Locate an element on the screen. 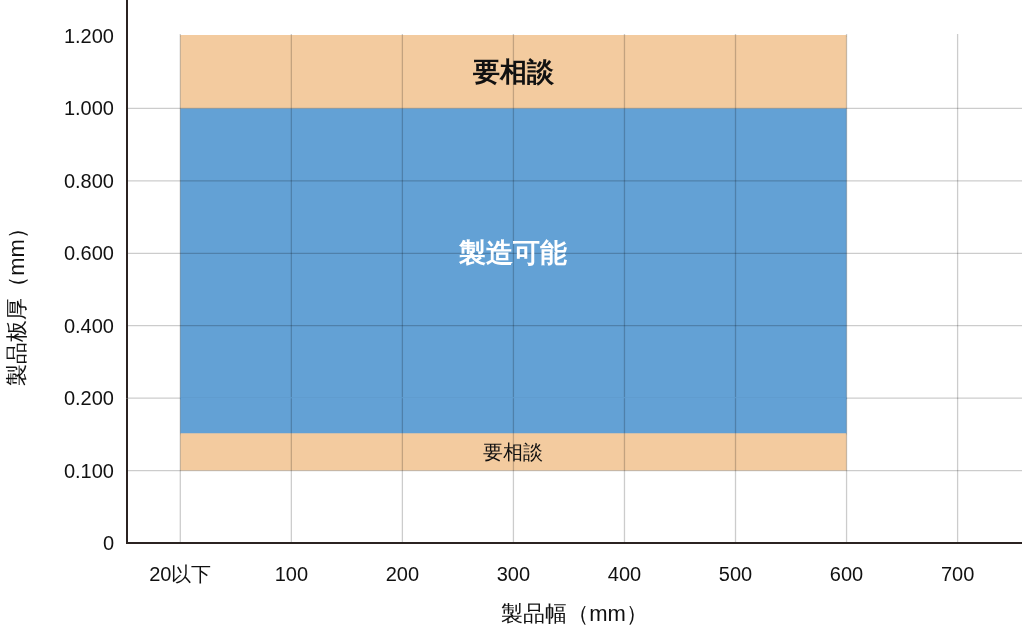  x-tick-label: 100 is located at coordinates (291, 574).